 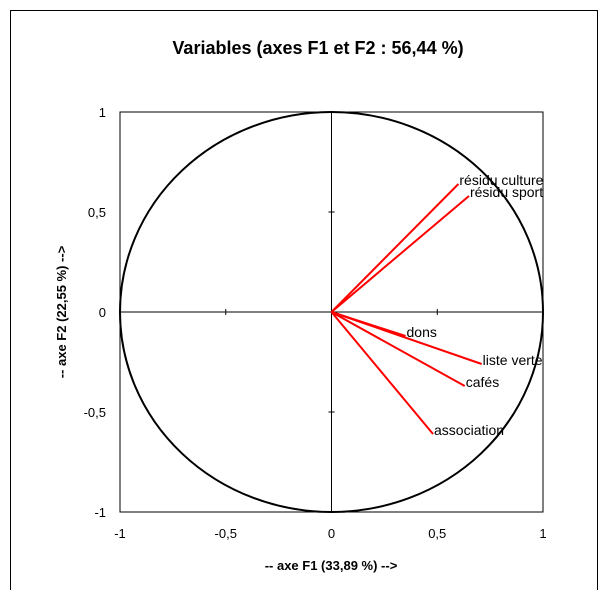 What do you see at coordinates (469, 430) in the screenshot?
I see `vector-label-association: association` at bounding box center [469, 430].